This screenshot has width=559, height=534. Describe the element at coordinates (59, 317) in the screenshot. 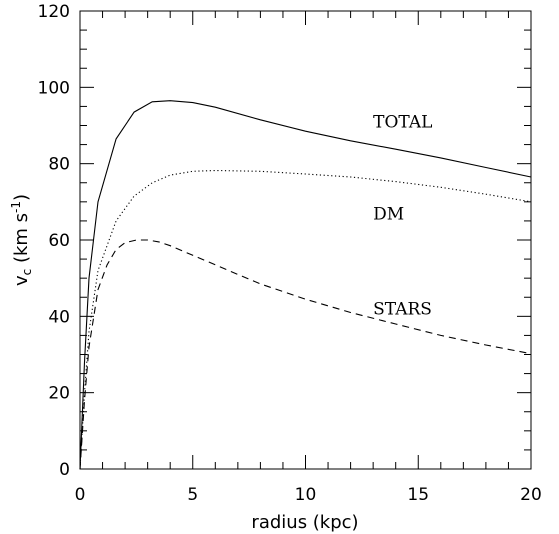

I see `y-tick-label: 40` at that location.